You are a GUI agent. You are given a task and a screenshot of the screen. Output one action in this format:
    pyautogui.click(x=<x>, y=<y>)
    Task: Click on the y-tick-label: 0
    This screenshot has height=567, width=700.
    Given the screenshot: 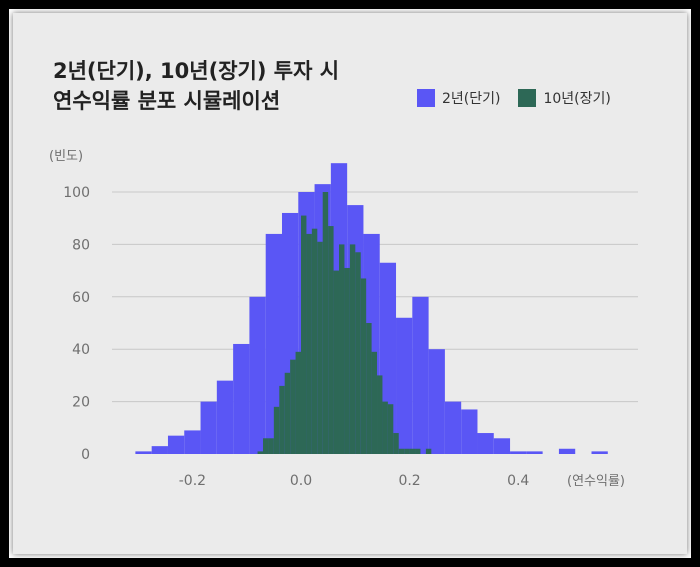 What is the action you would take?
    pyautogui.click(x=85, y=455)
    